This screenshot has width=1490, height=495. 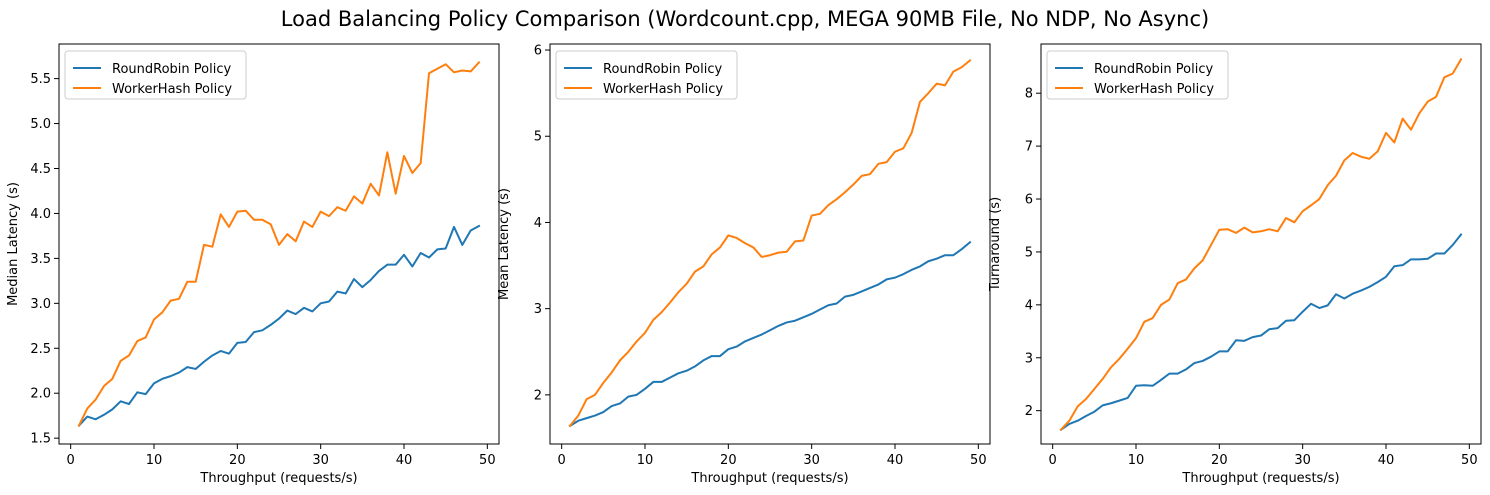 I want to click on y-axis-label: Median Latency (s), so click(x=13, y=244).